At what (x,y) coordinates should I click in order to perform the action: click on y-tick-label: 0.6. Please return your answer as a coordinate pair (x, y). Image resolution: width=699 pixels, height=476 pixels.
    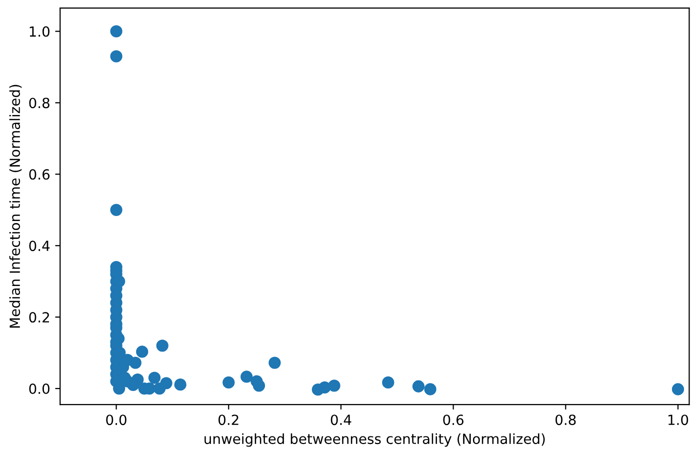
    Looking at the image, I should click on (39, 174).